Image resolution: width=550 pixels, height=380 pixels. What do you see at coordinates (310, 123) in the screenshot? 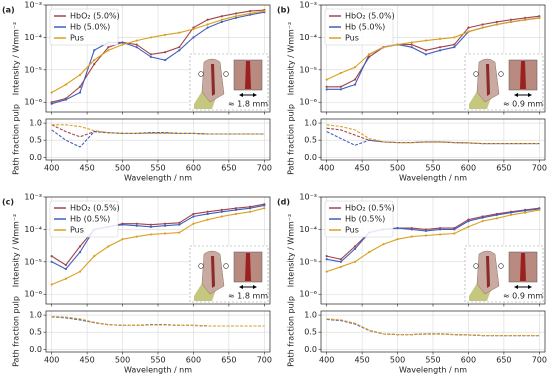
I see `y-tick-label: 1.0` at bounding box center [310, 123].